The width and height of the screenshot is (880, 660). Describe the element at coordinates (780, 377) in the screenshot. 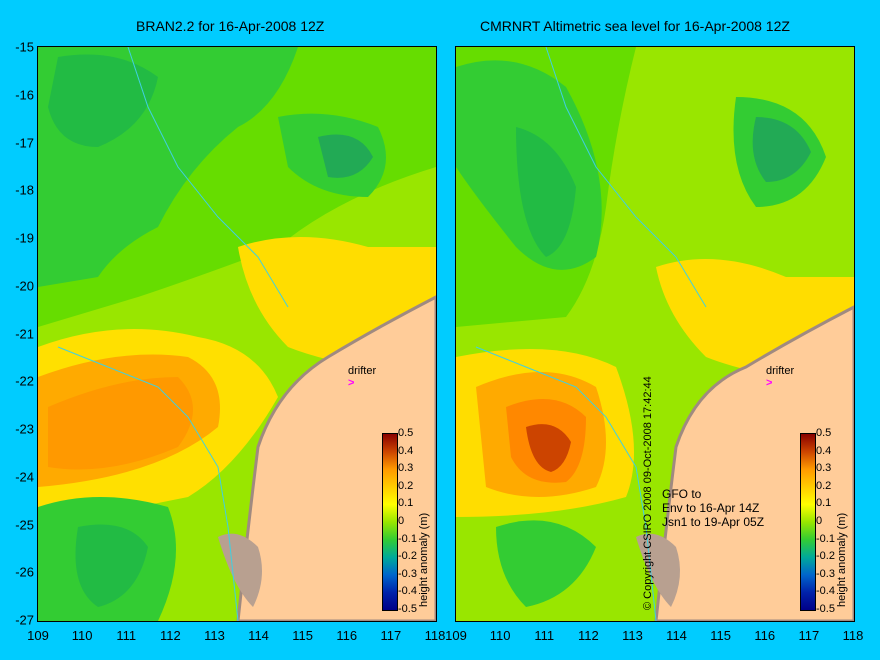

I see `right-drifter-marker: drifter >` at that location.